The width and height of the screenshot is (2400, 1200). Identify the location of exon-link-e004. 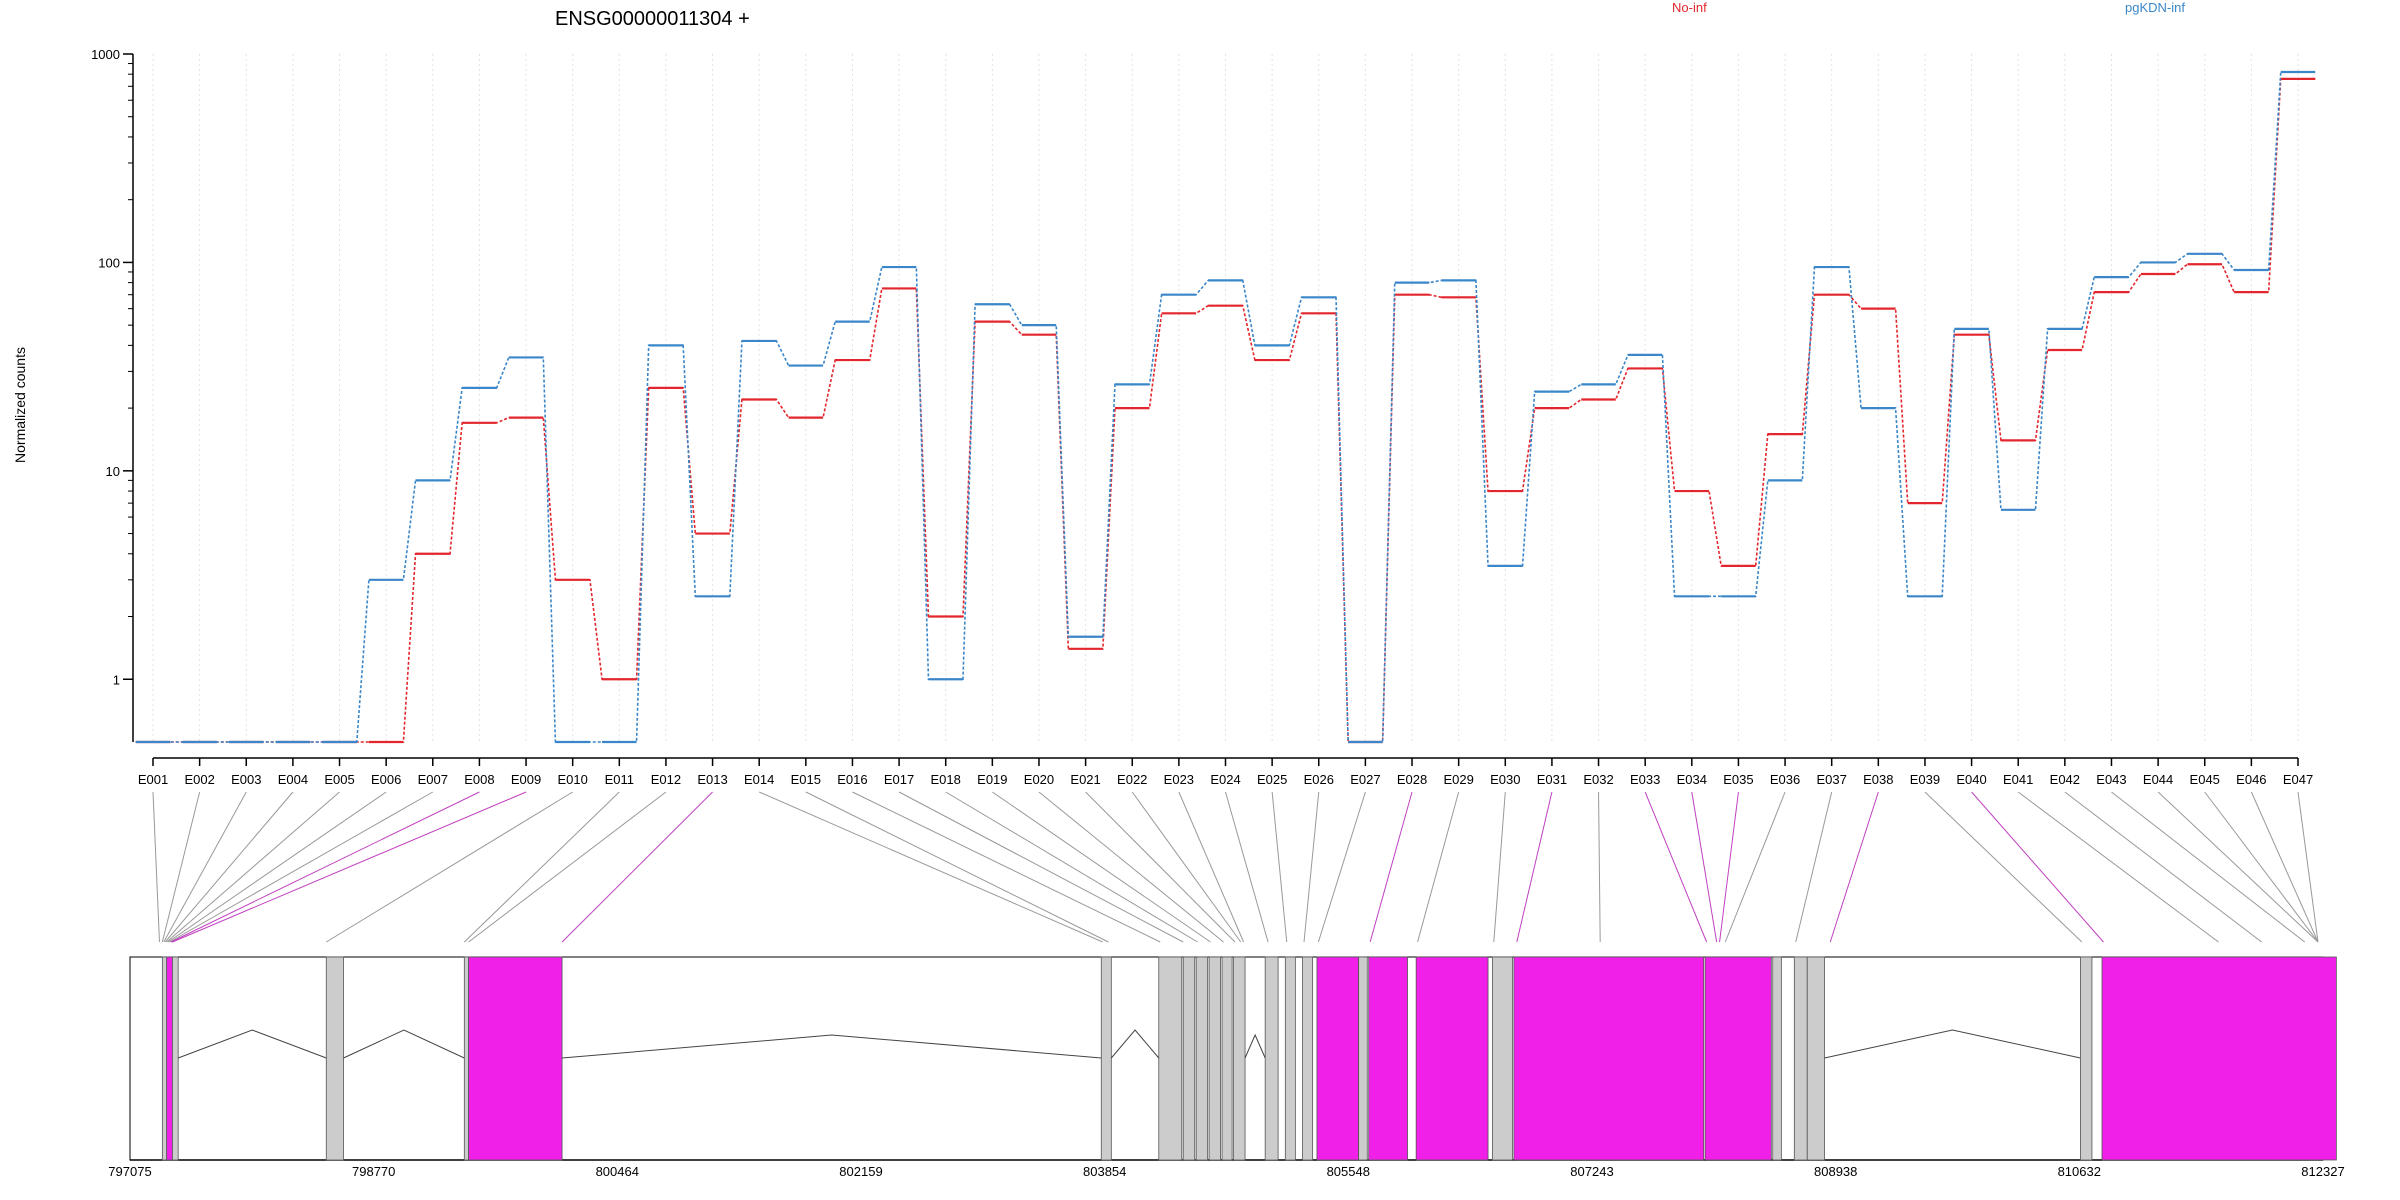
(229, 867).